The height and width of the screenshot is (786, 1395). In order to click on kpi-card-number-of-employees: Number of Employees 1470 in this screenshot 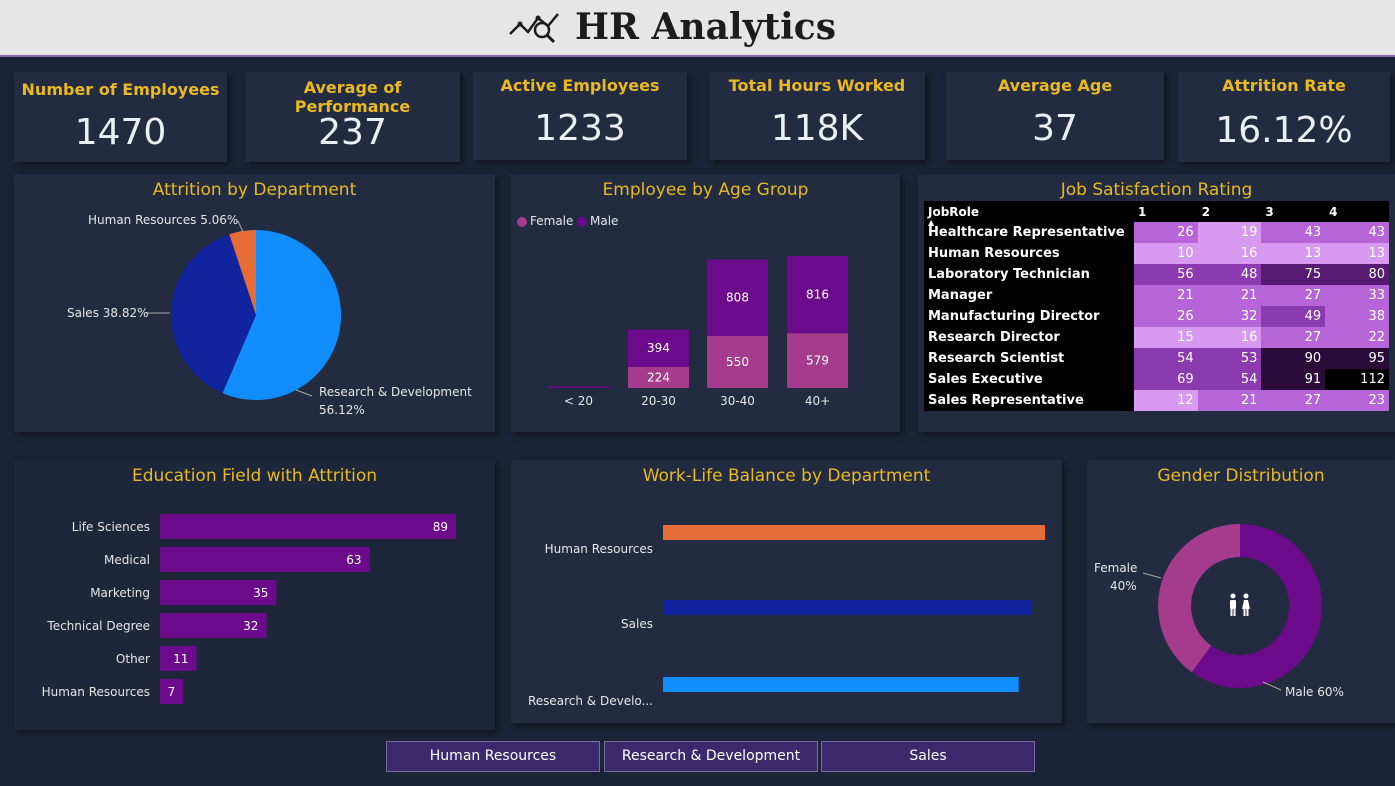, I will do `click(120, 117)`.